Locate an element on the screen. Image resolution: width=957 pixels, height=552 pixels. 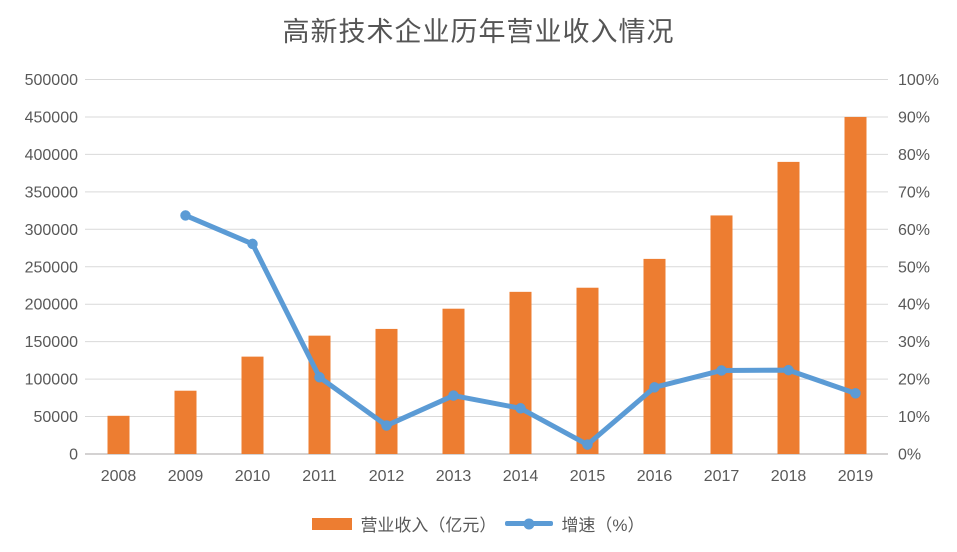
x-axis-tick-label: 2015 is located at coordinates (588, 476).